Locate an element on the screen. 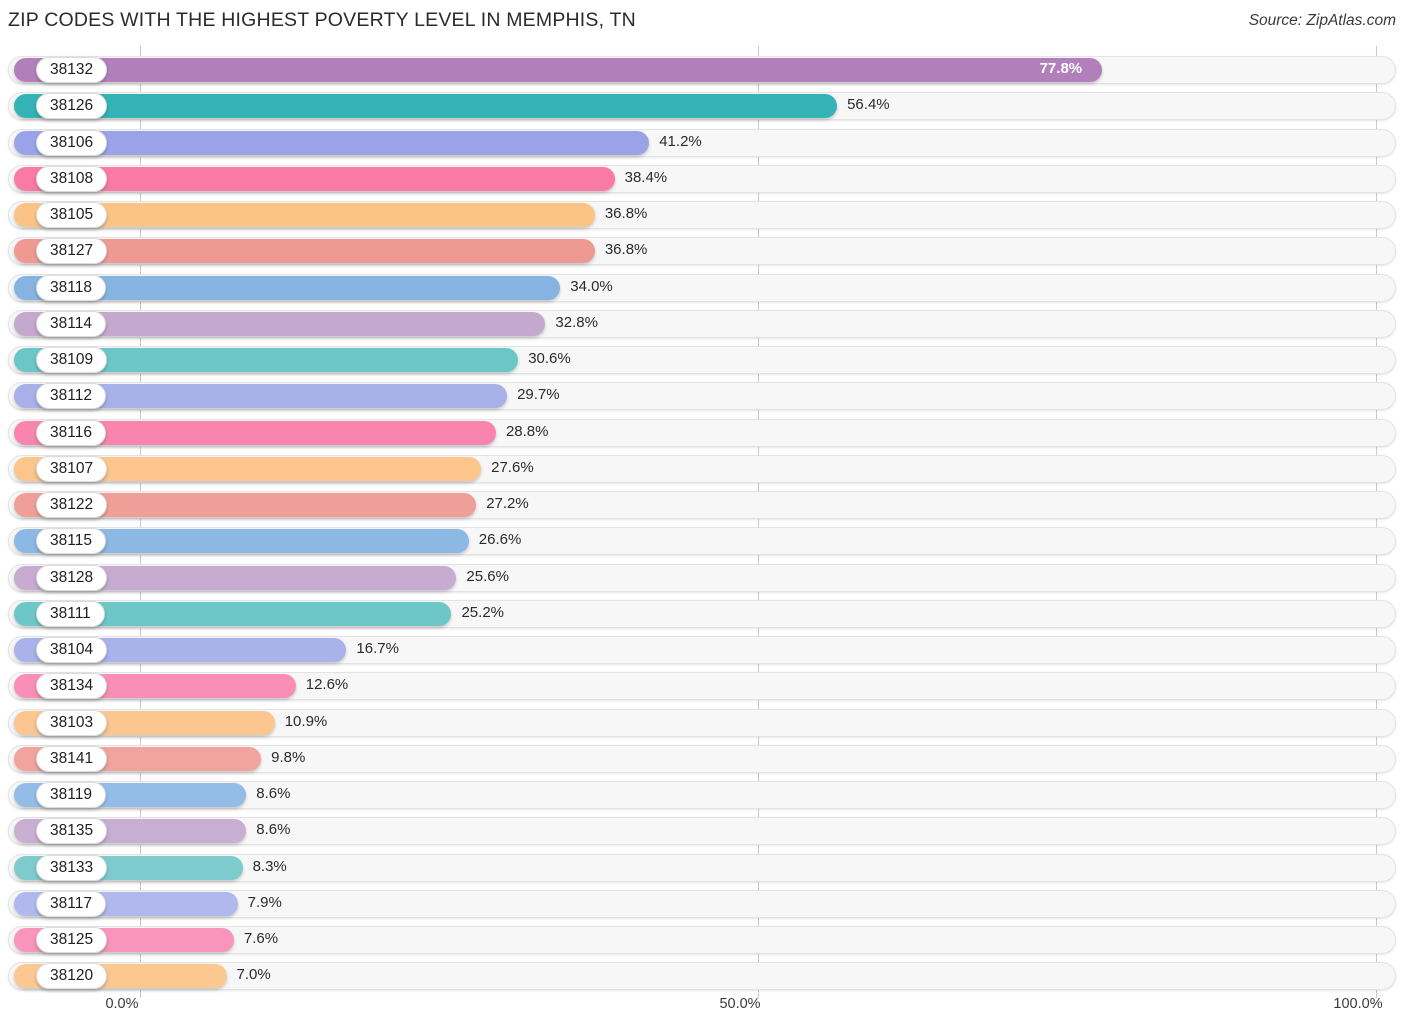 This screenshot has width=1406, height=1029. value-label: 7.0% is located at coordinates (253, 975).